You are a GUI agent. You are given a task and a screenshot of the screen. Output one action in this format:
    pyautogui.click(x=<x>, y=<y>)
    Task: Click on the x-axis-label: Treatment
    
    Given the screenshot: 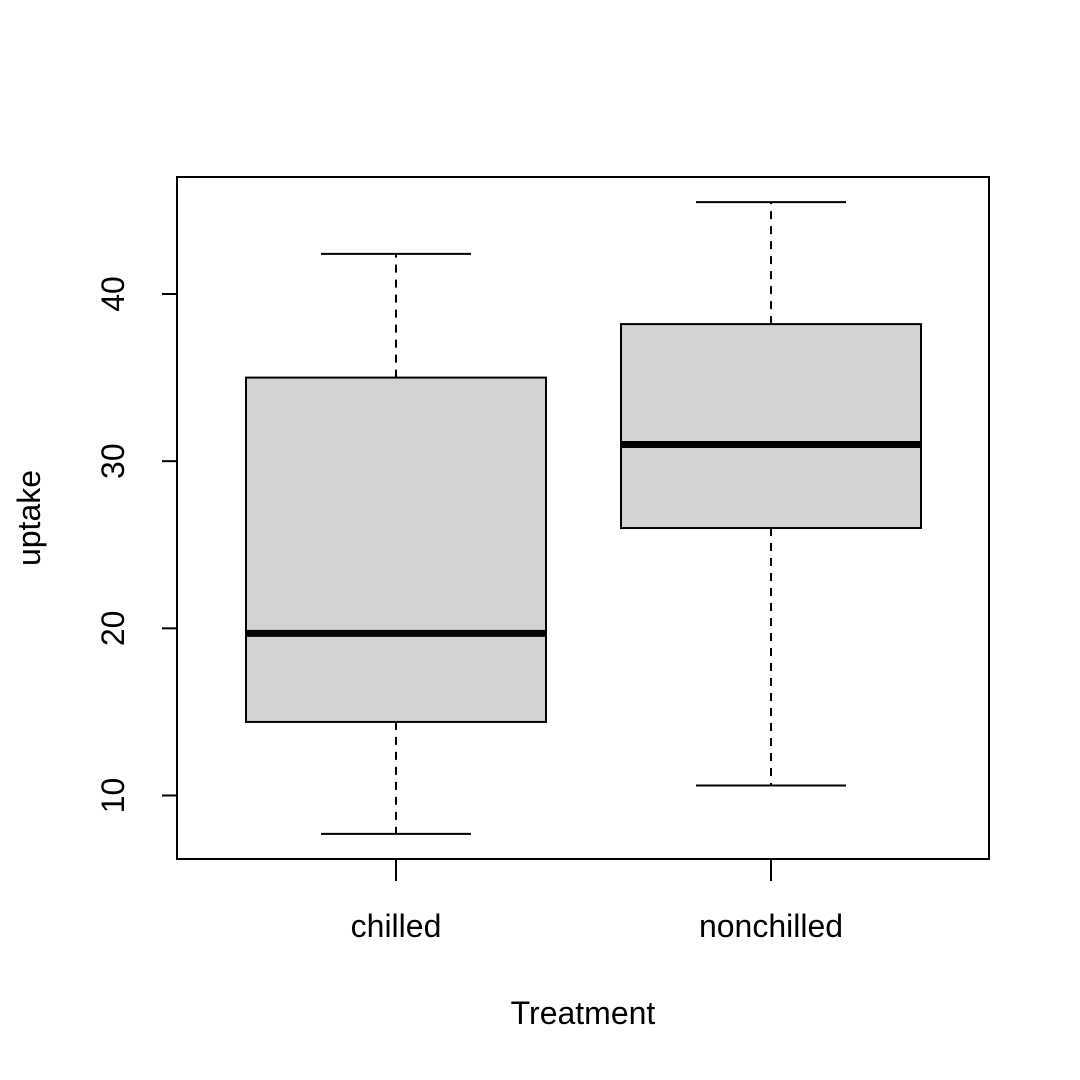 What is the action you would take?
    pyautogui.click(x=583, y=1013)
    